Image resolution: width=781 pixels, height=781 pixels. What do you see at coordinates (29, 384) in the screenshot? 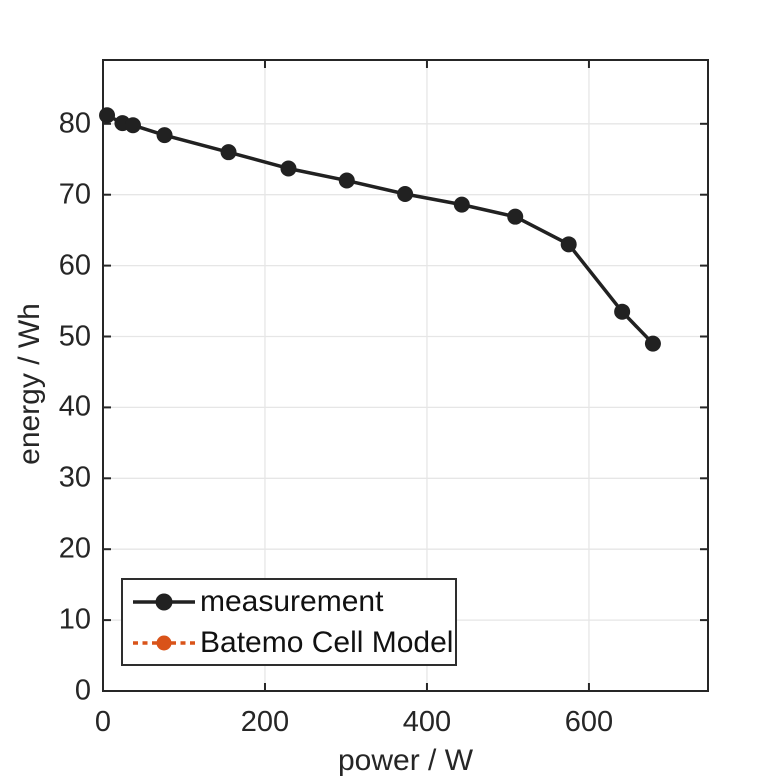
I see `y-axis-label: energy / Wh` at bounding box center [29, 384].